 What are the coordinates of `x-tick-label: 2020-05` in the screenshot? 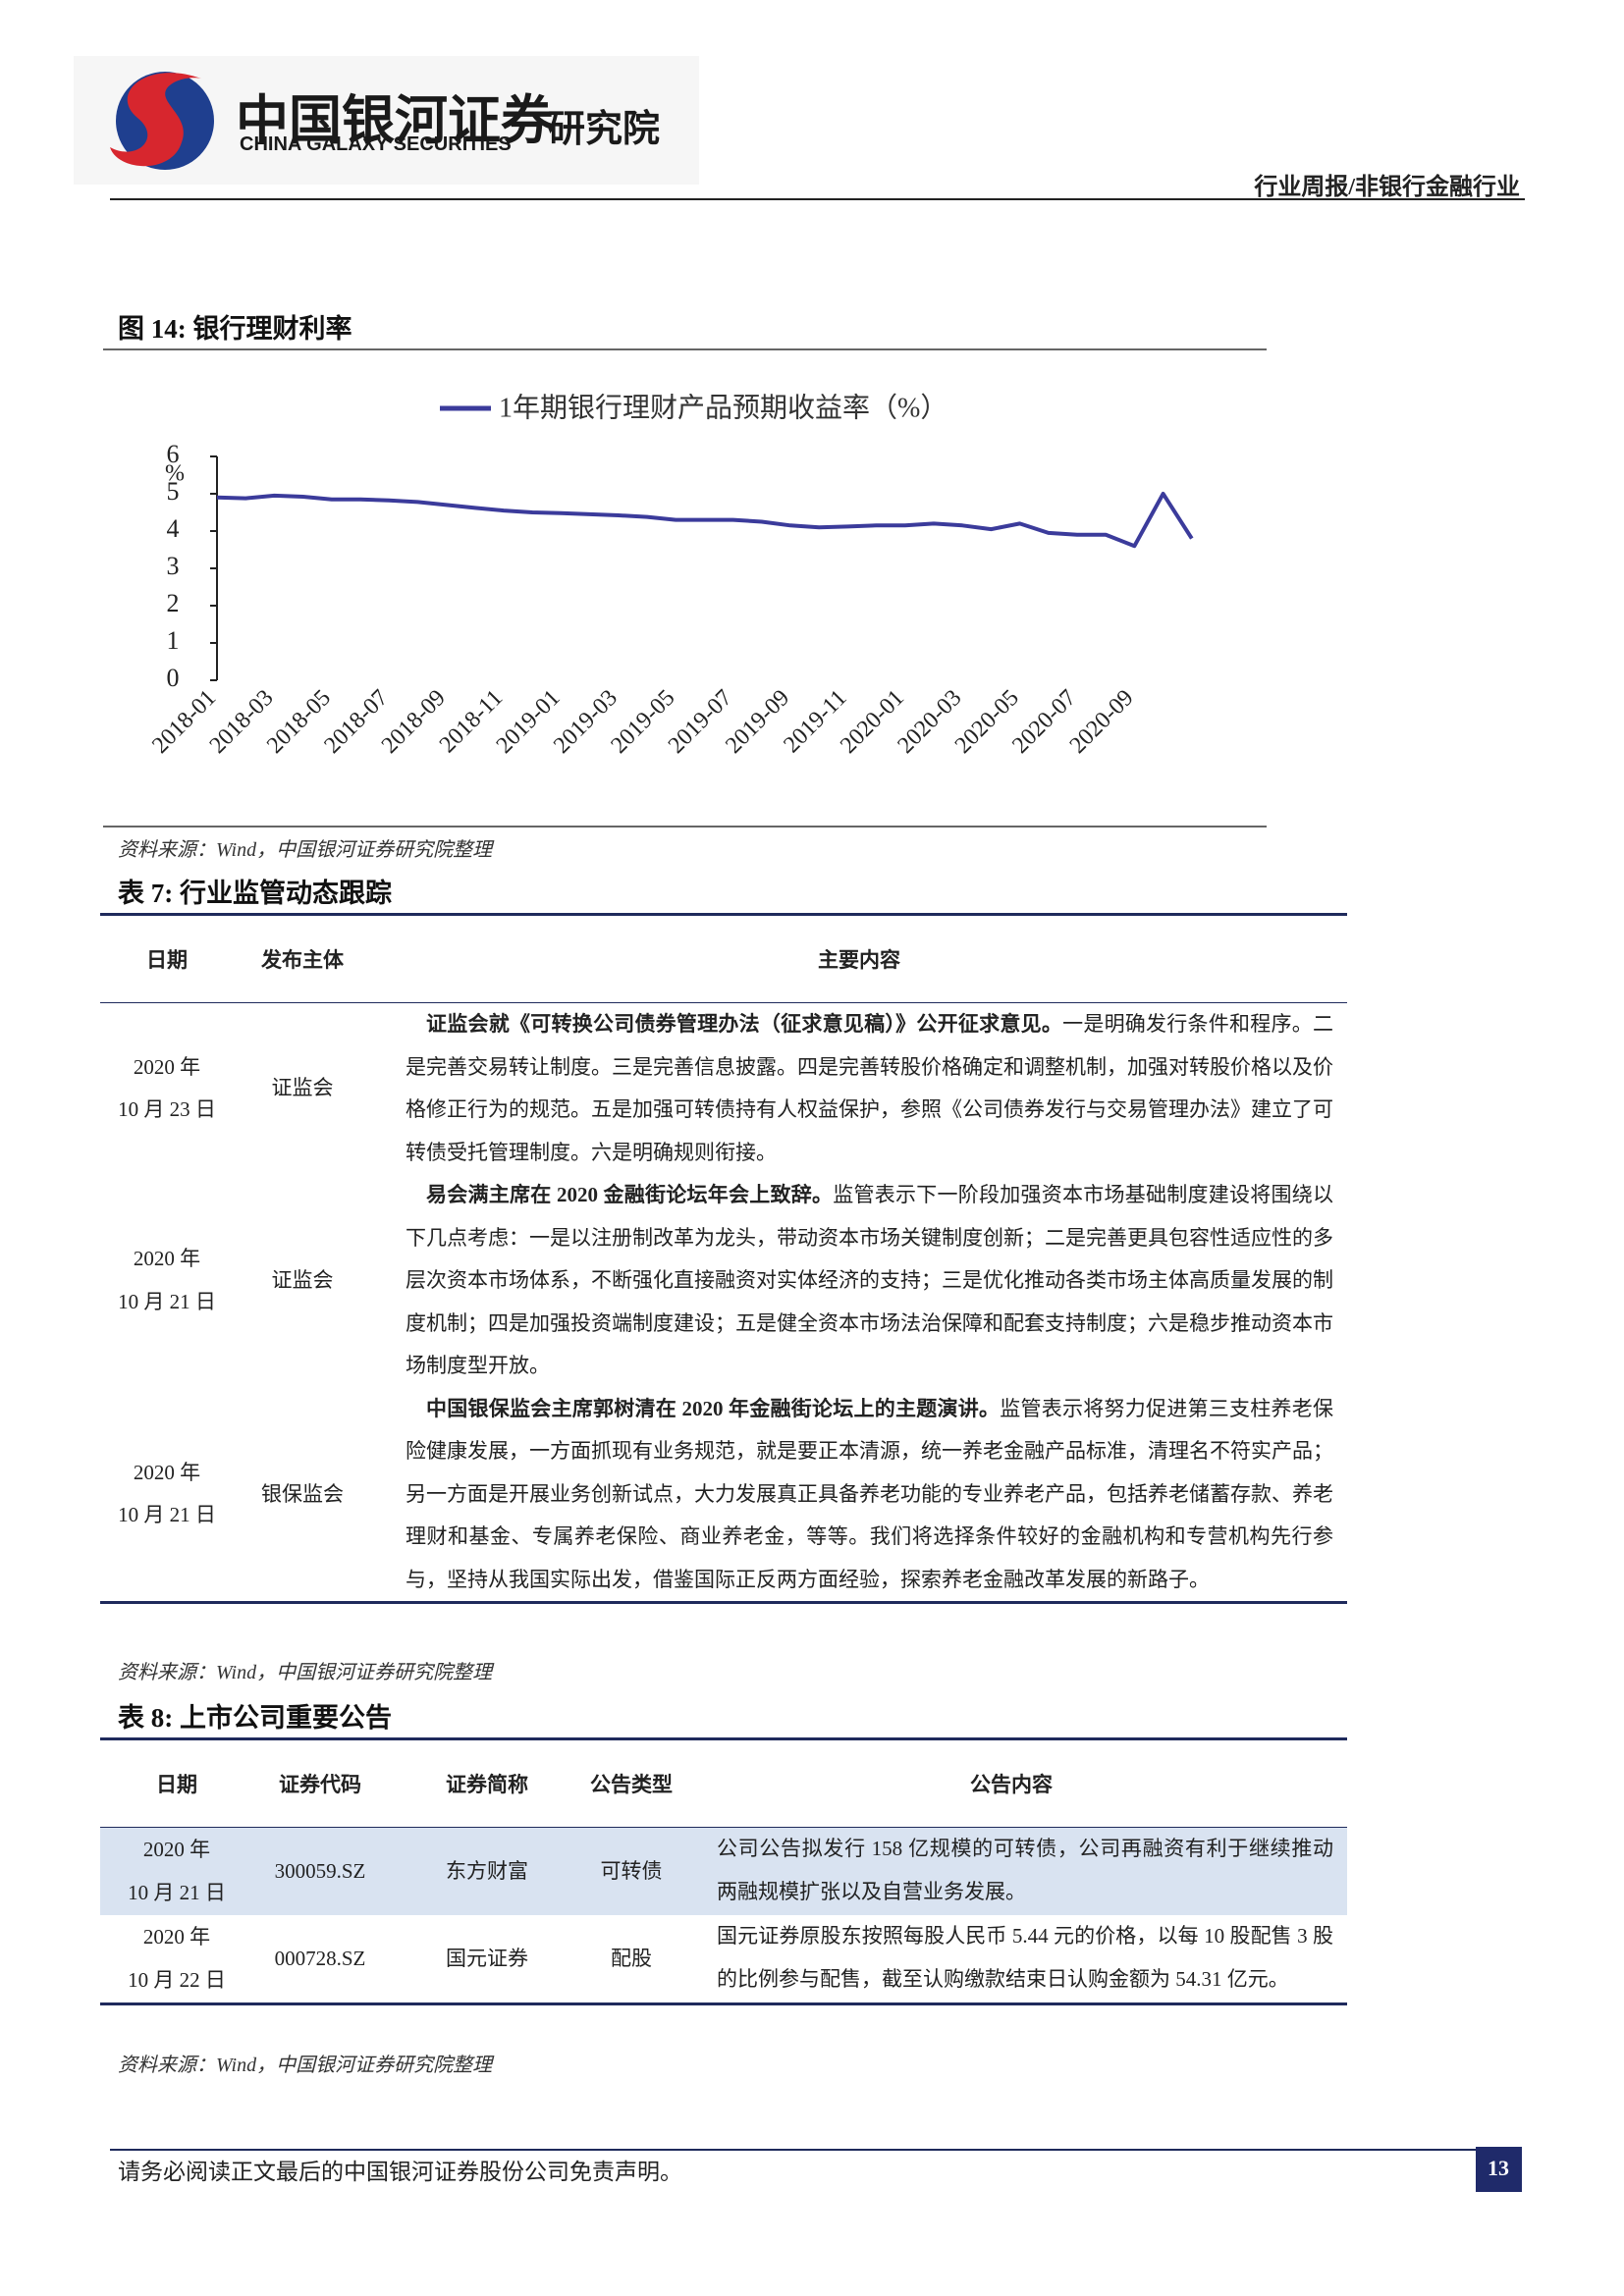 It's located at (987, 722).